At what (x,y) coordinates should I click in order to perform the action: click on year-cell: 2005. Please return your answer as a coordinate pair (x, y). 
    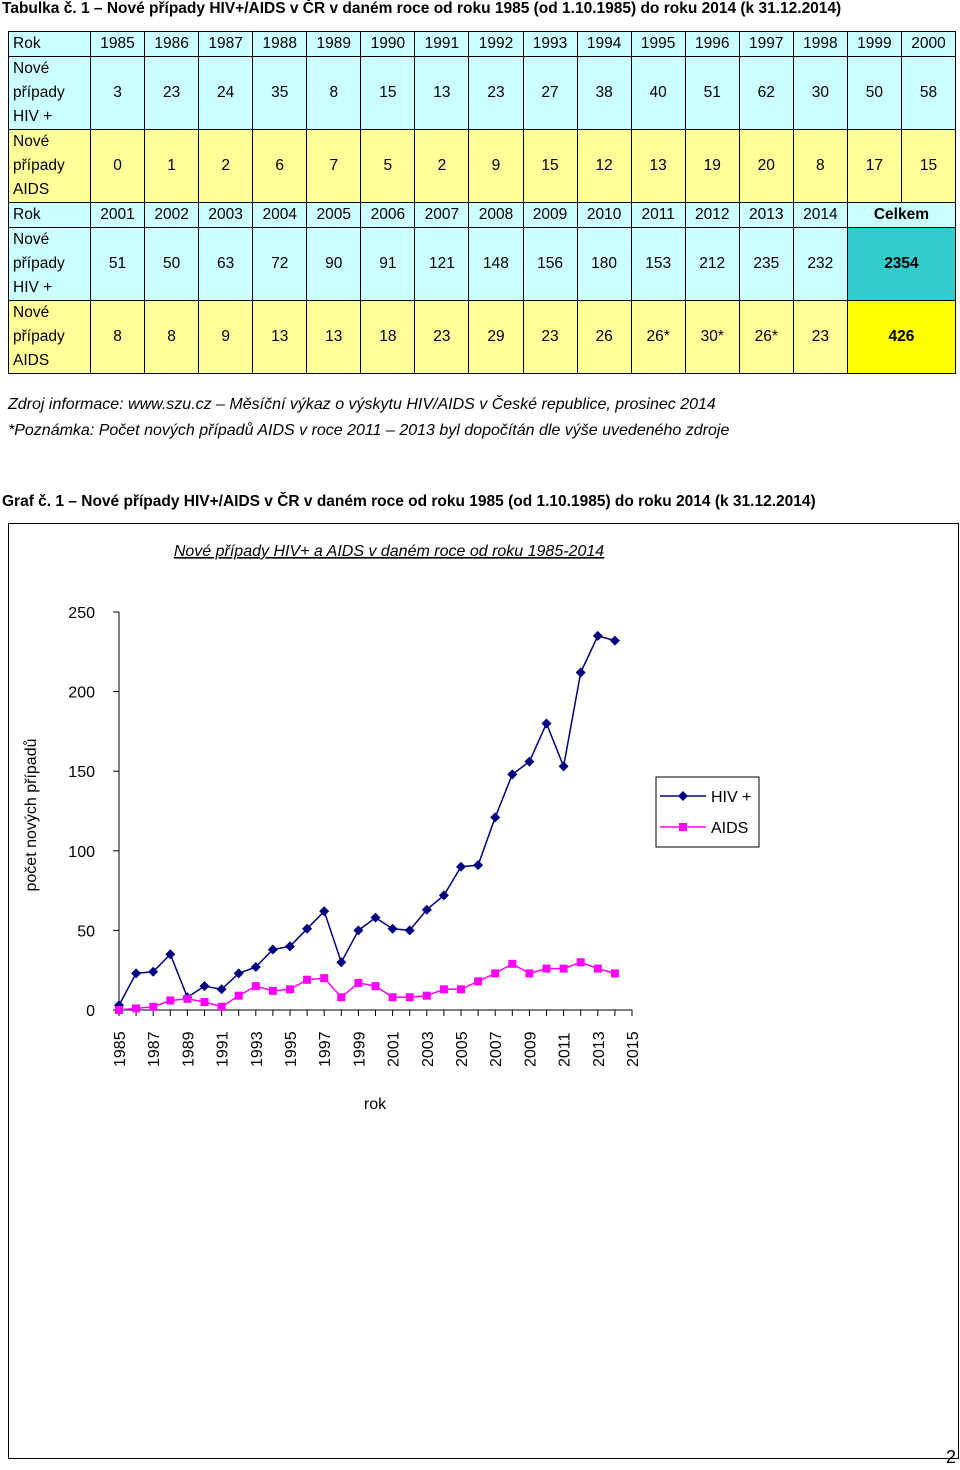
    Looking at the image, I should click on (334, 215).